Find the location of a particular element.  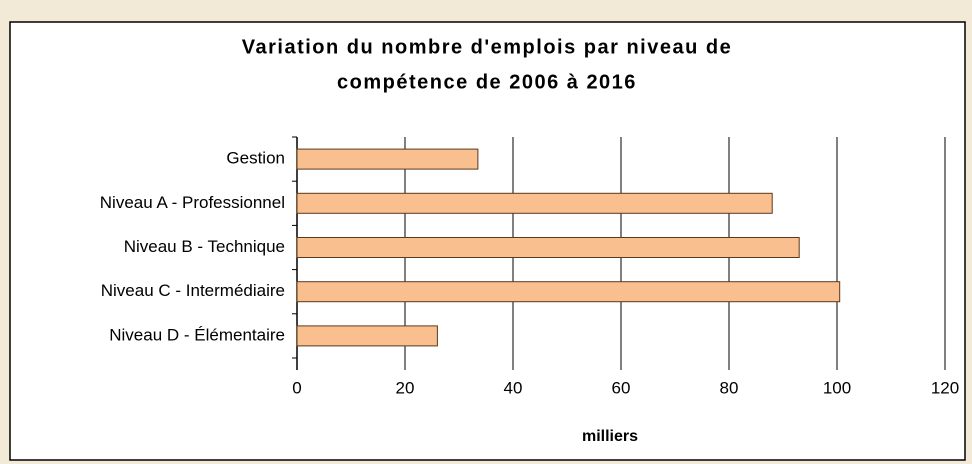

x-tick-label: 80 is located at coordinates (729, 387).